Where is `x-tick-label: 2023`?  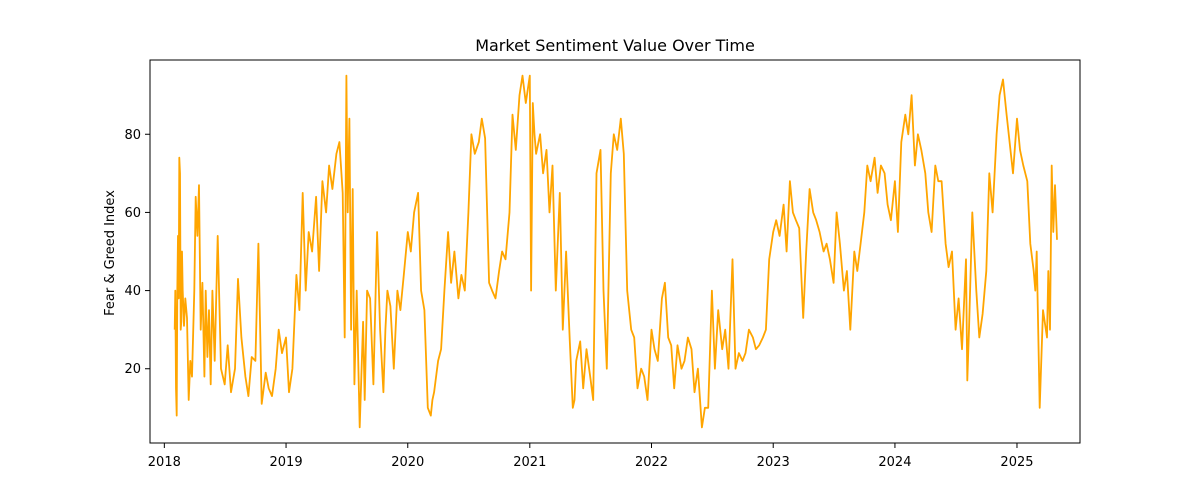 x-tick-label: 2023 is located at coordinates (773, 462).